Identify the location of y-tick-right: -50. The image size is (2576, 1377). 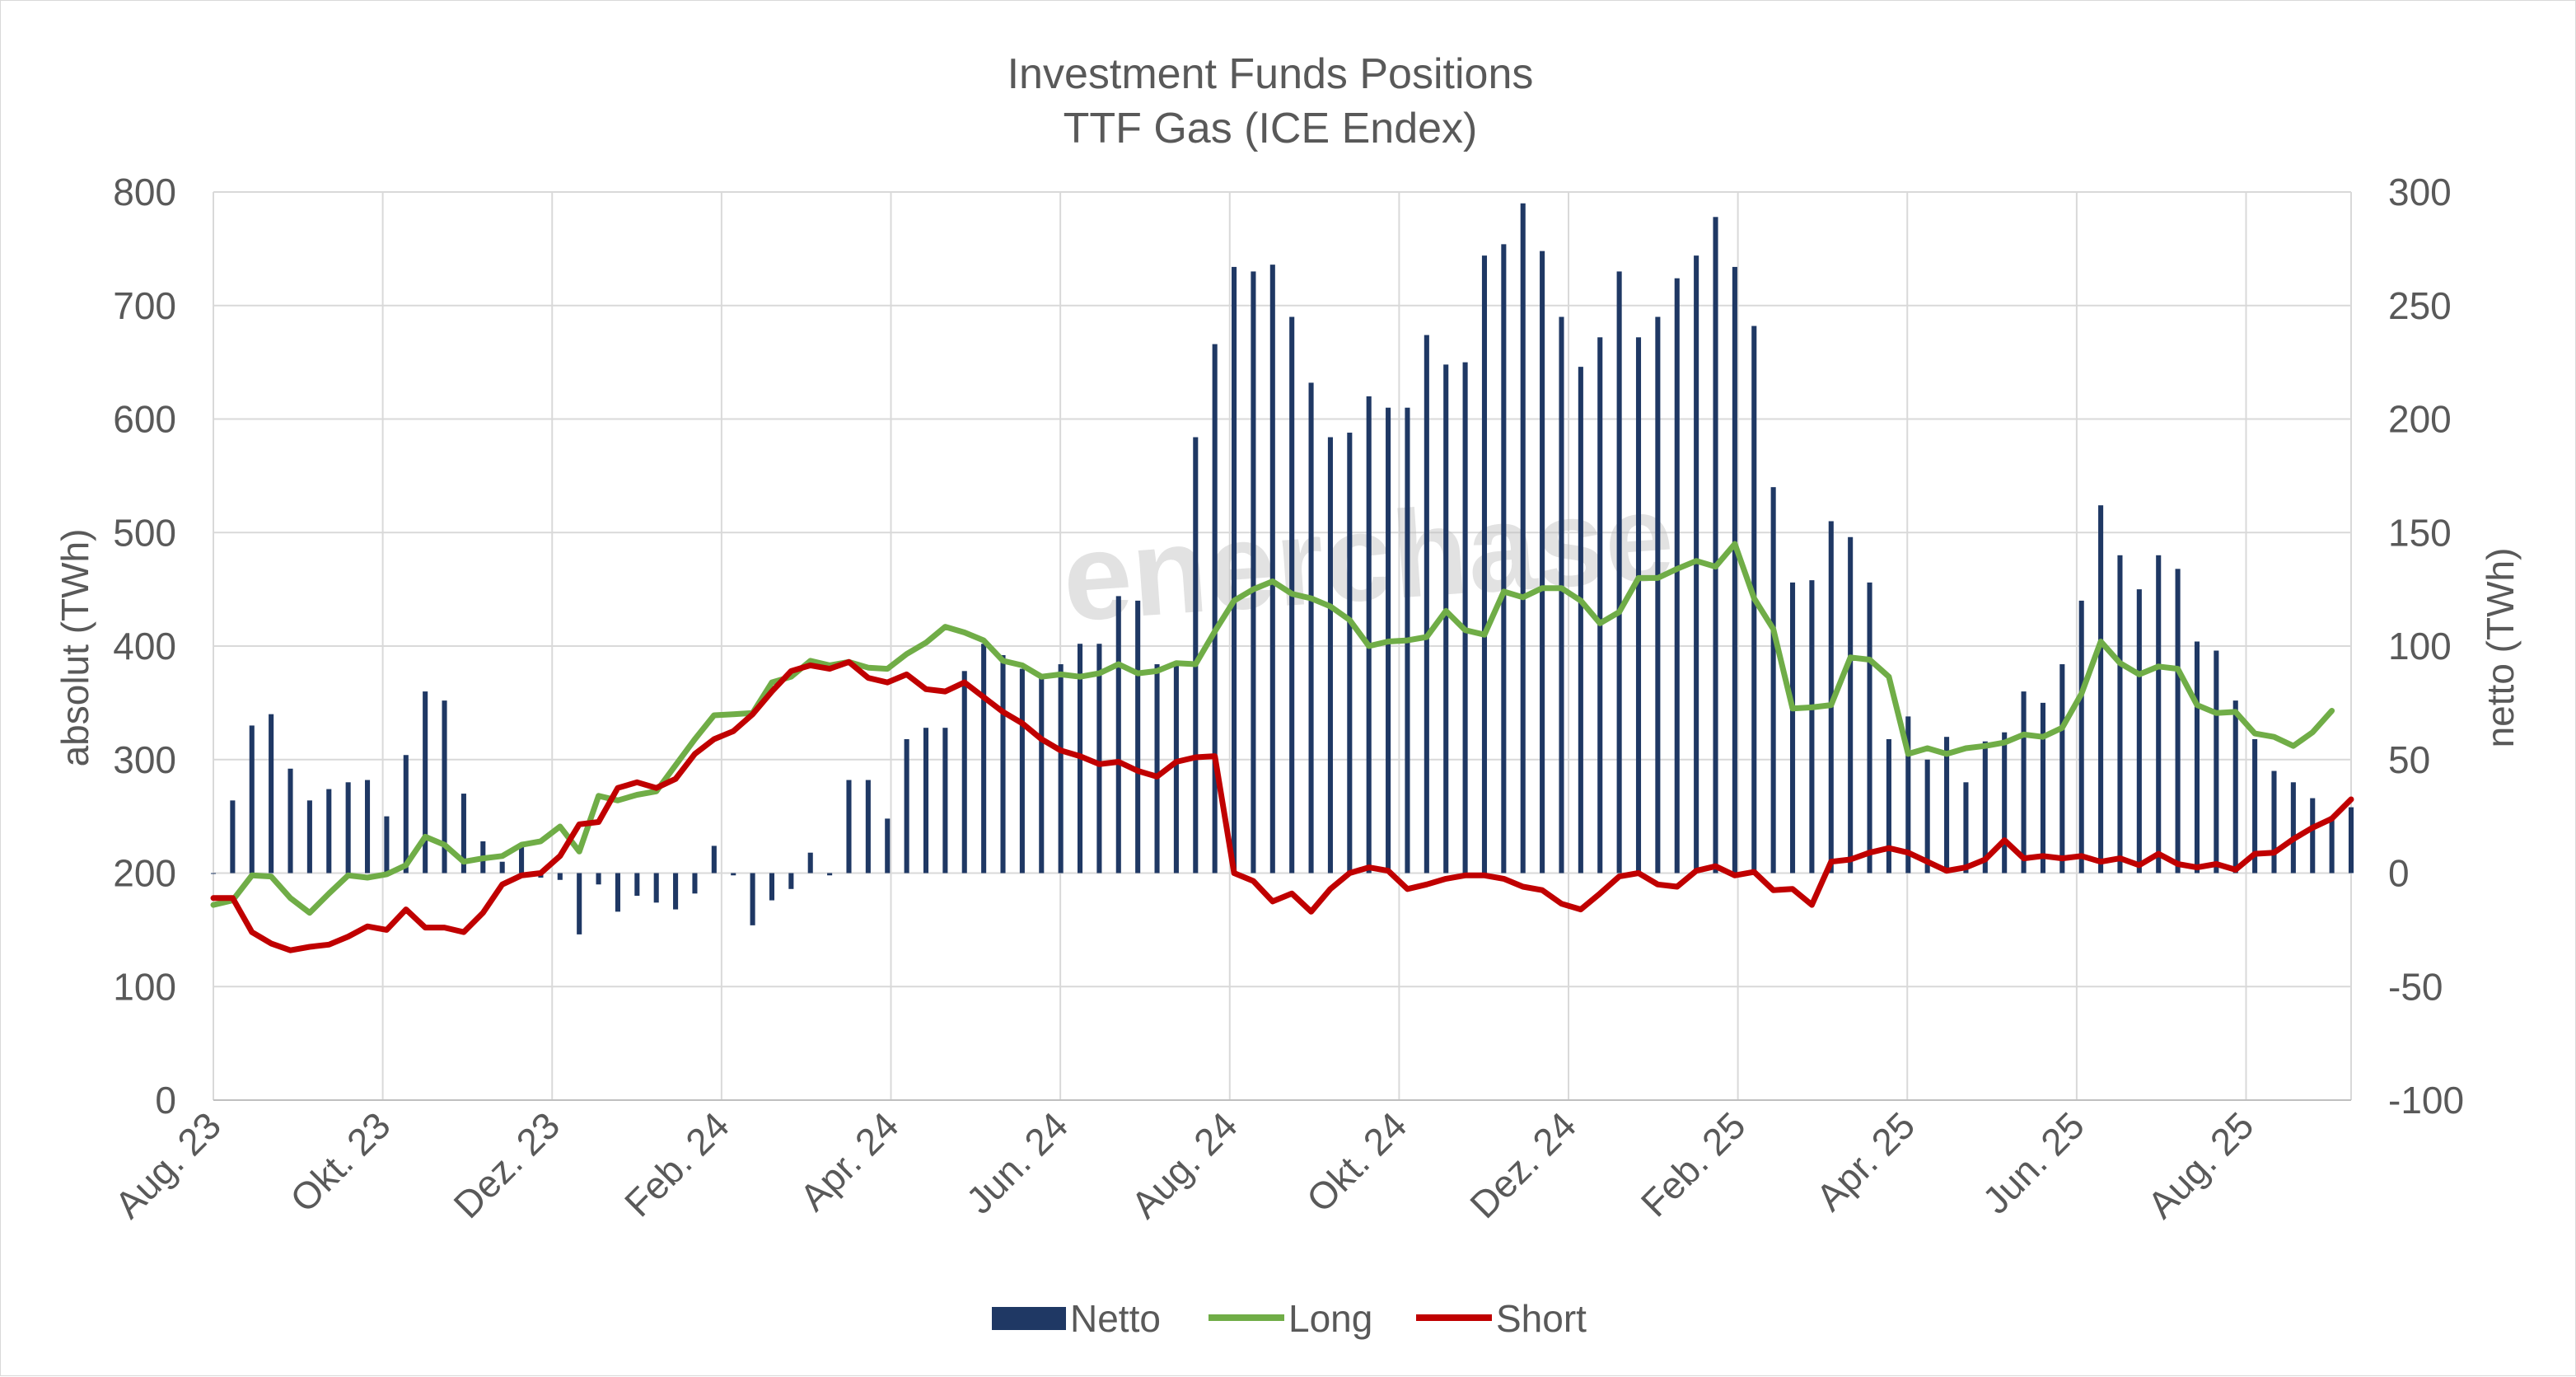
(2415, 986).